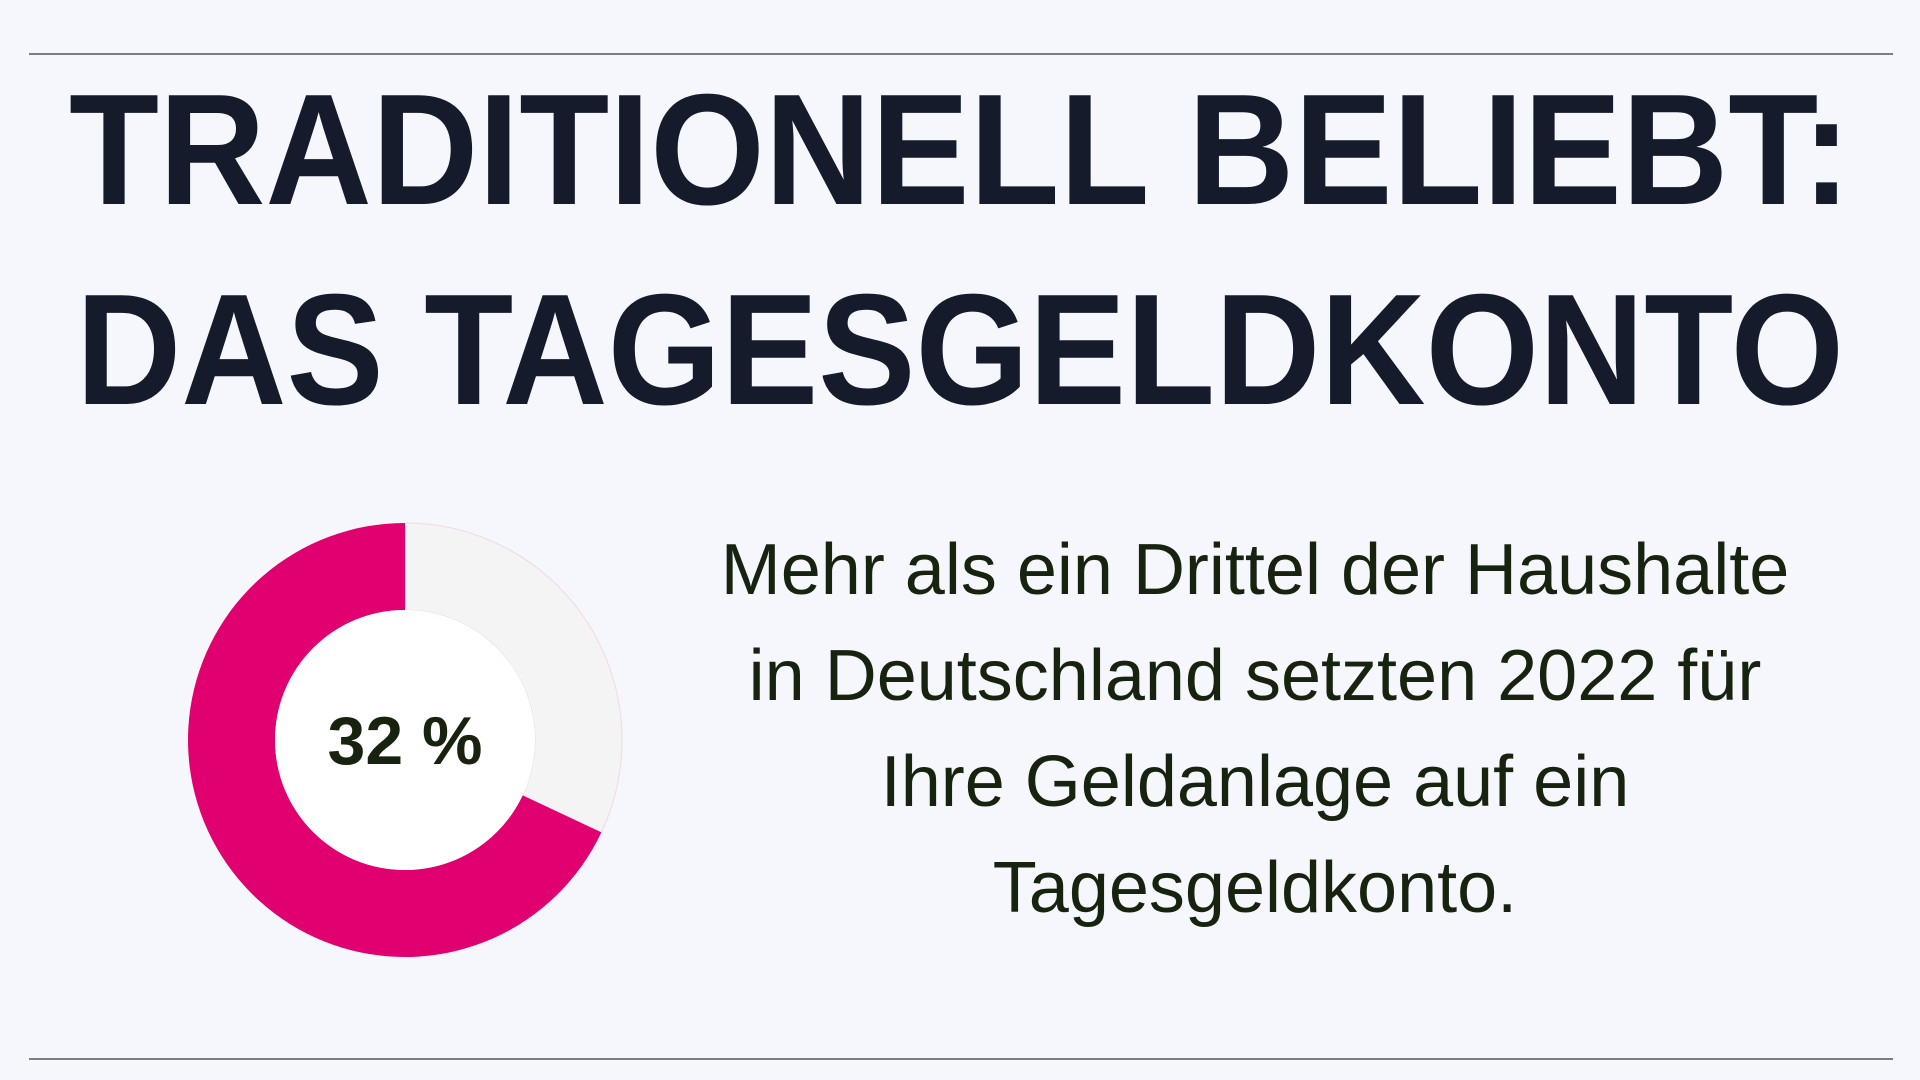  I want to click on center-label: 32 %, so click(405, 741).